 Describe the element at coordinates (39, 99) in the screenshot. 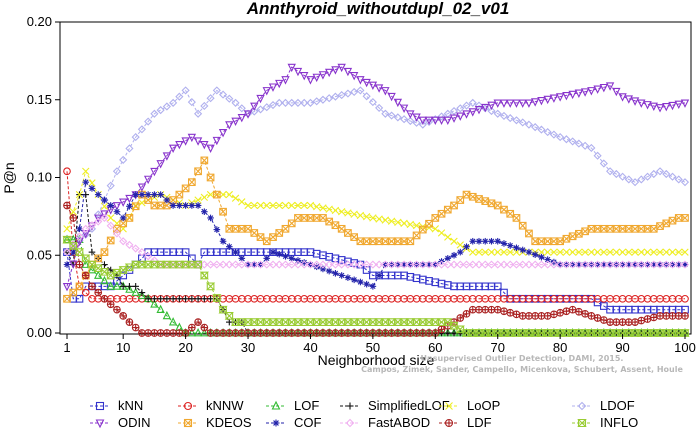

I see `y-tick-label: 0.15` at that location.